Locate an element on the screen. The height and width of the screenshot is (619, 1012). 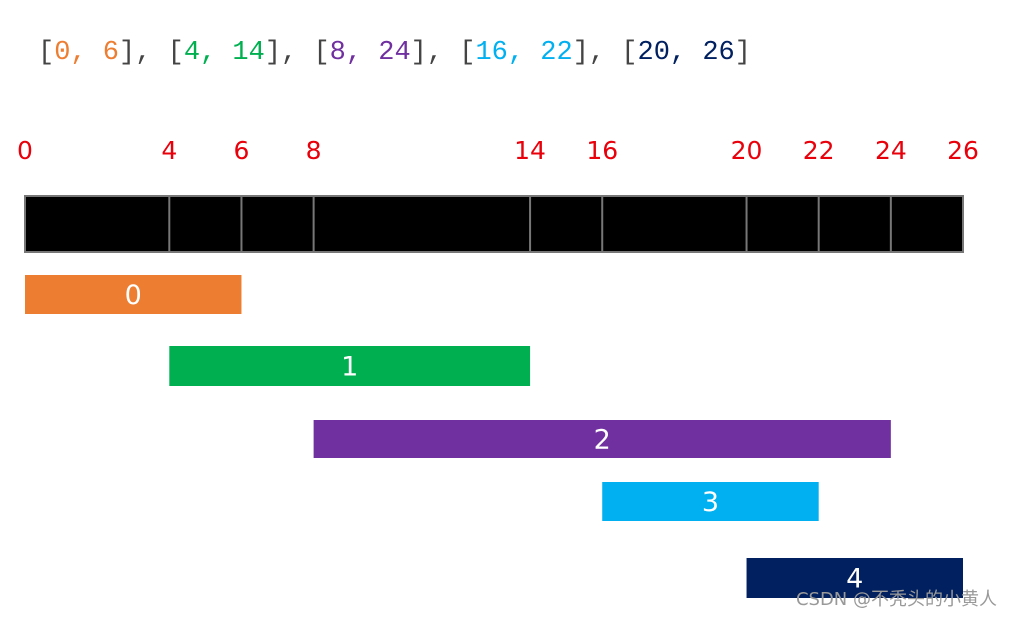
interval-text: ] is located at coordinates (743, 53).